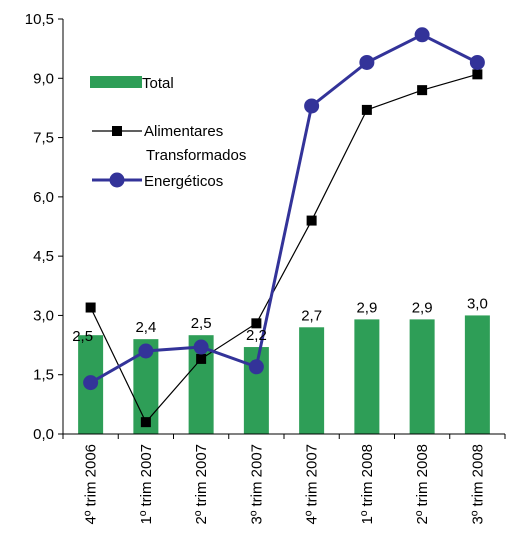 This screenshot has width=510, height=556. I want to click on legend: Total Alimentares Transformados Energéticos, so click(168, 132).